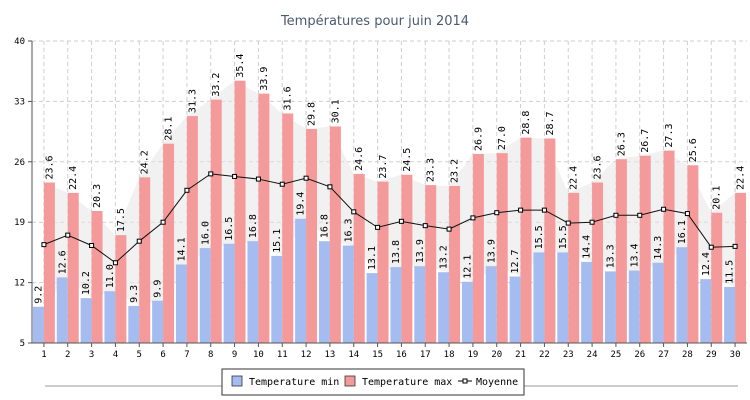 The height and width of the screenshot is (400, 750). I want to click on x-tick-label: 26, so click(639, 355).